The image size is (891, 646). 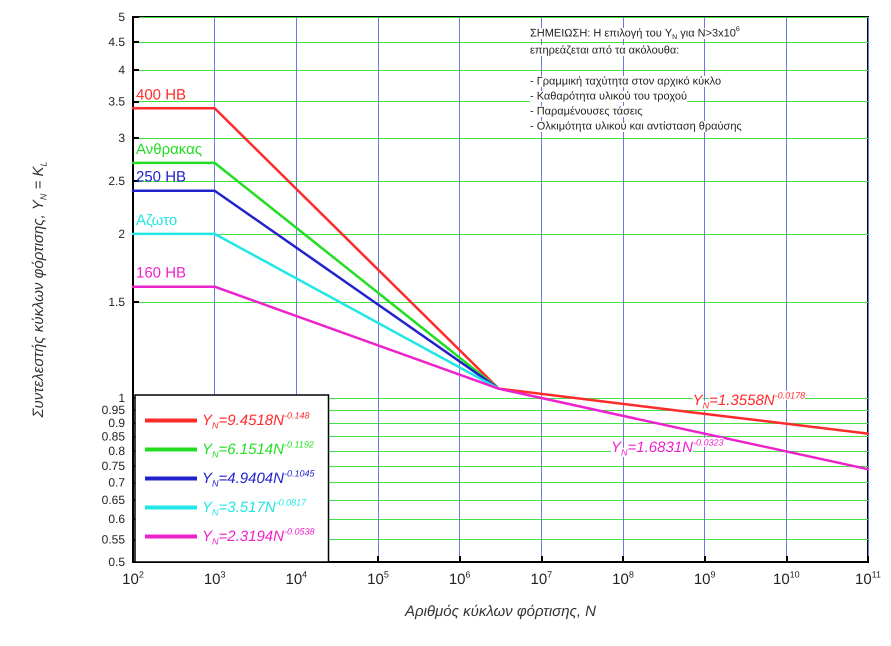 I want to click on annotation: επηρεάζεται από τα ακόλουθα:, so click(x=605, y=50).